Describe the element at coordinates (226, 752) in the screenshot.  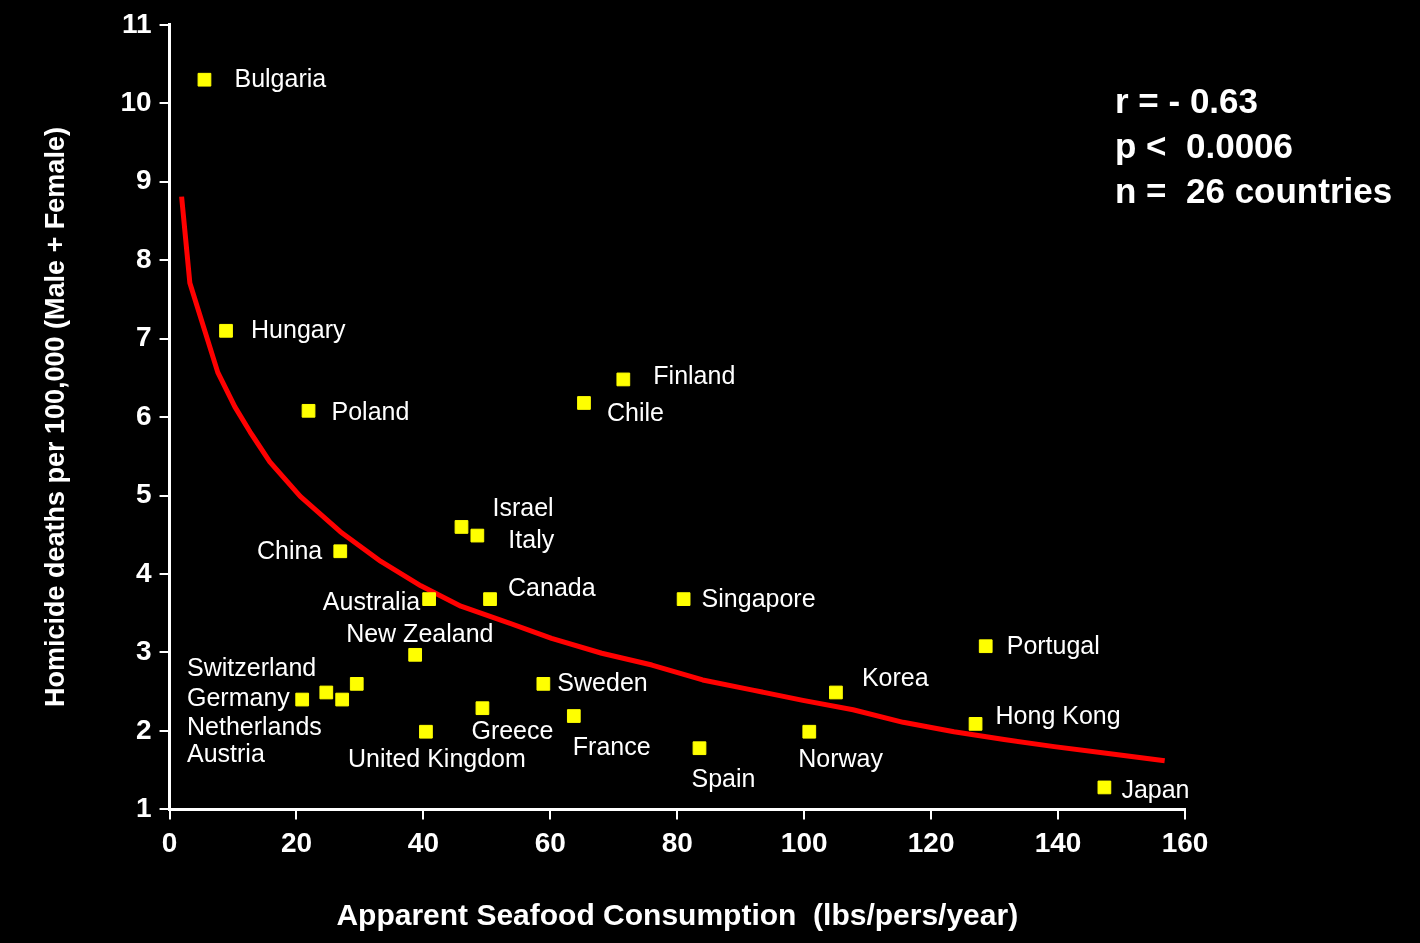
I see `annotation: Austria` at that location.